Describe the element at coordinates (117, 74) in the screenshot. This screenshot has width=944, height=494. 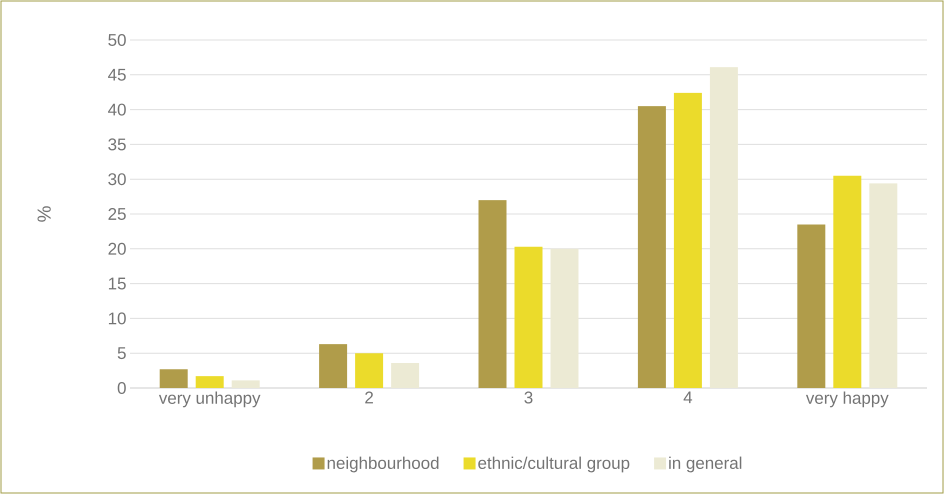
I see `y-tick-label: 45` at that location.